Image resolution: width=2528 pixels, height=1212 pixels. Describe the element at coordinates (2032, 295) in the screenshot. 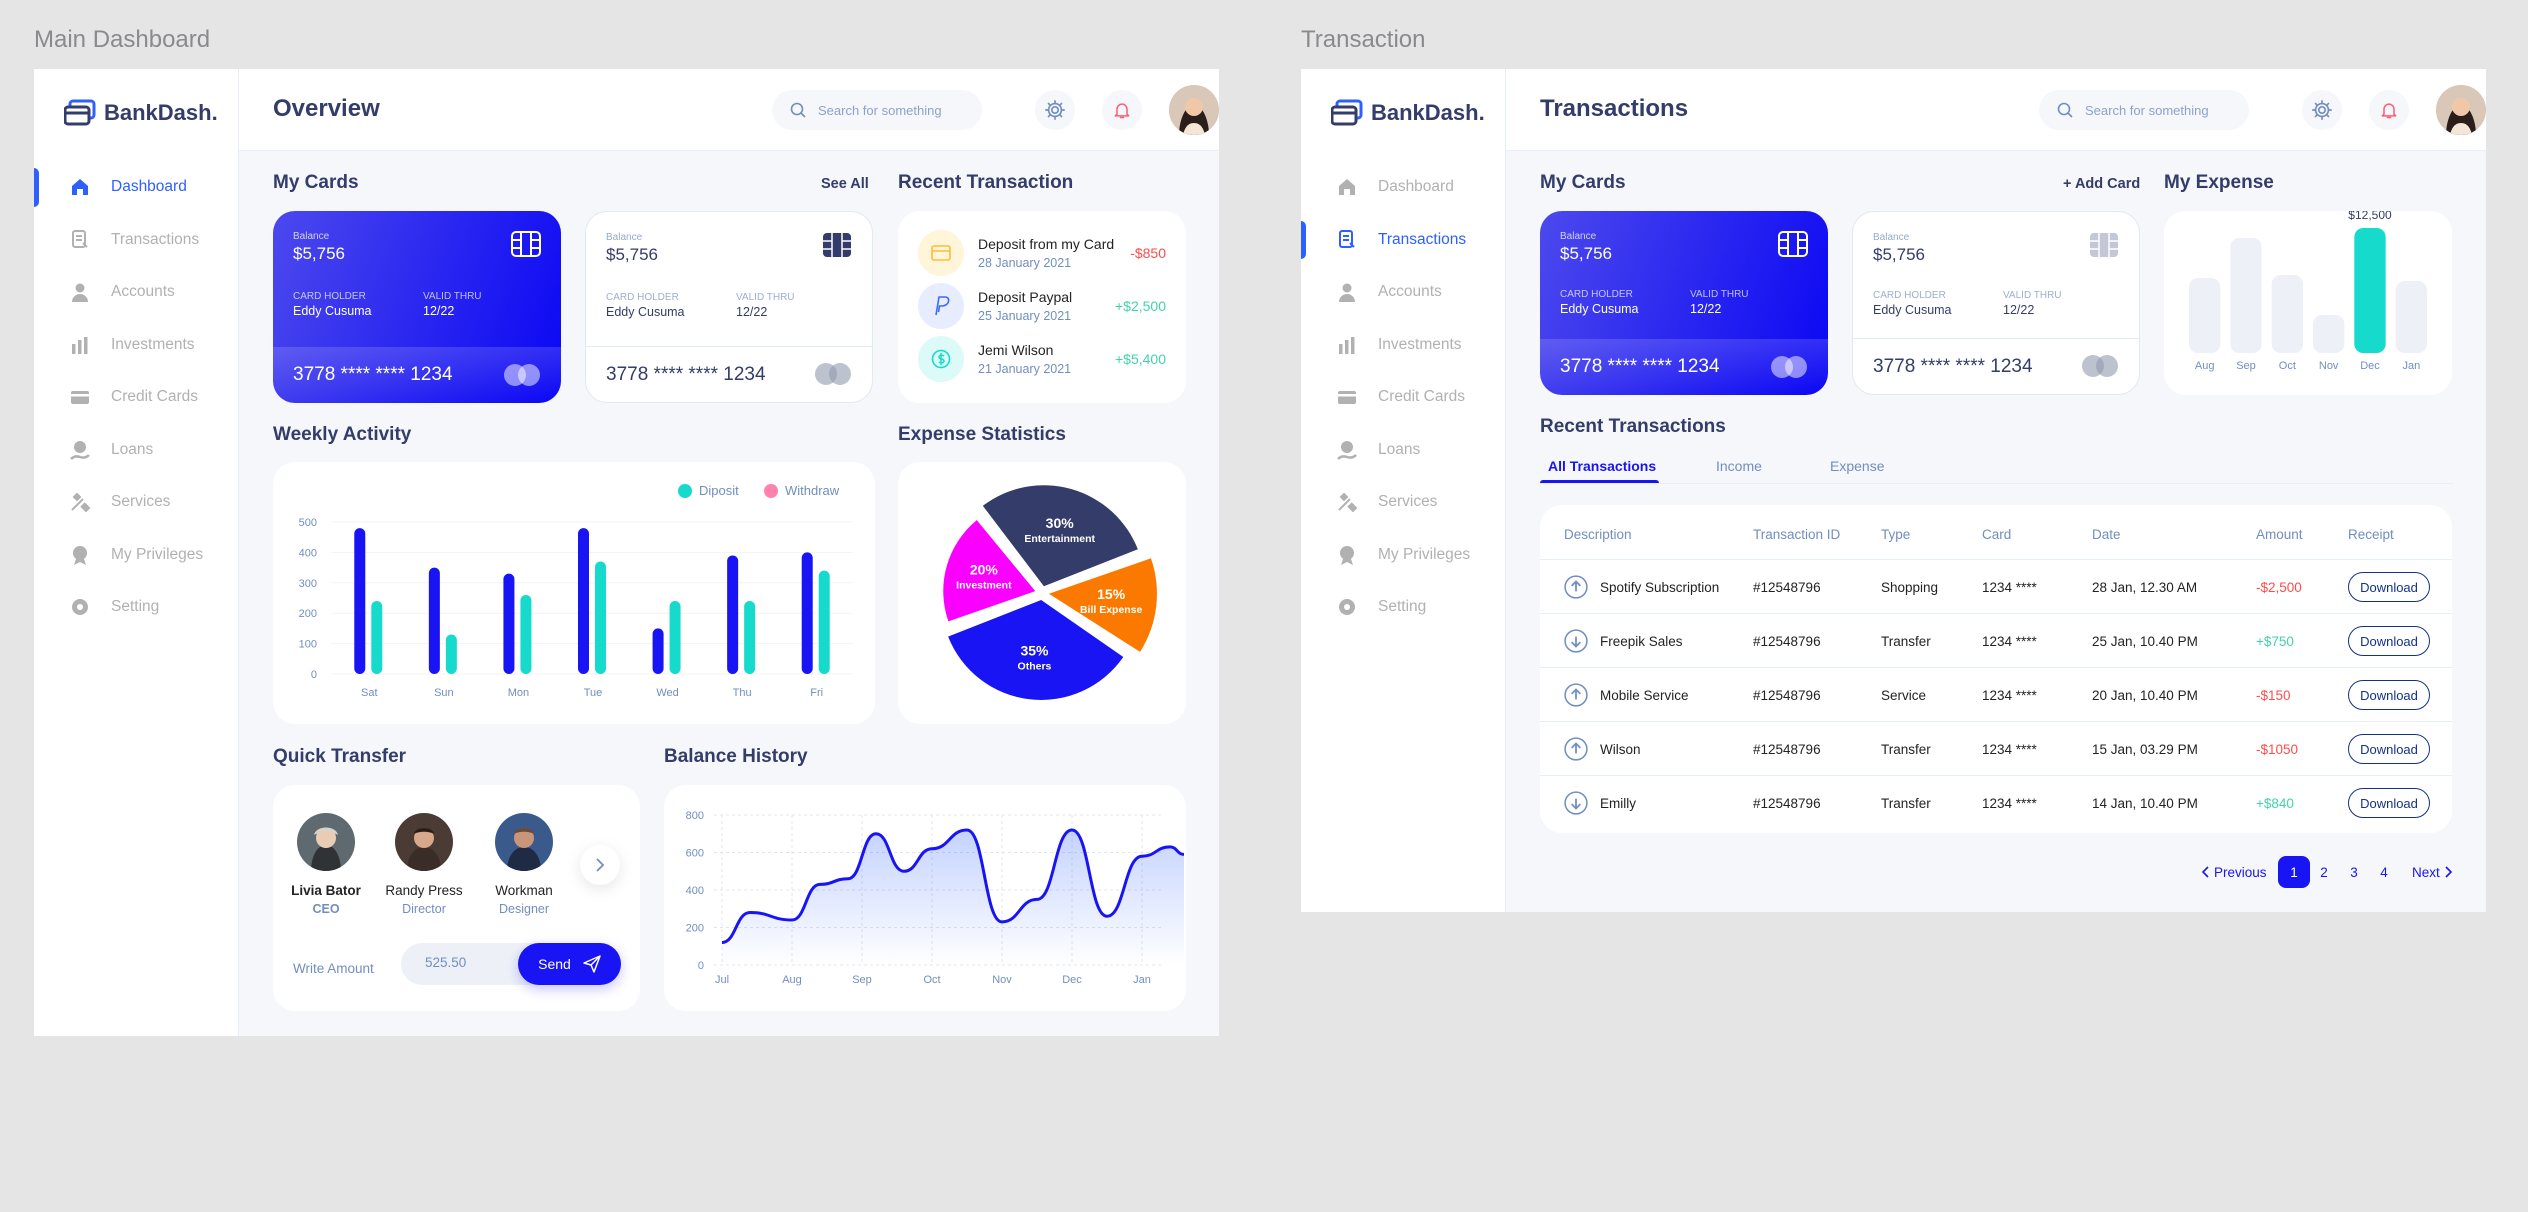

I see `valid-thru-label: VALID THRU` at that location.